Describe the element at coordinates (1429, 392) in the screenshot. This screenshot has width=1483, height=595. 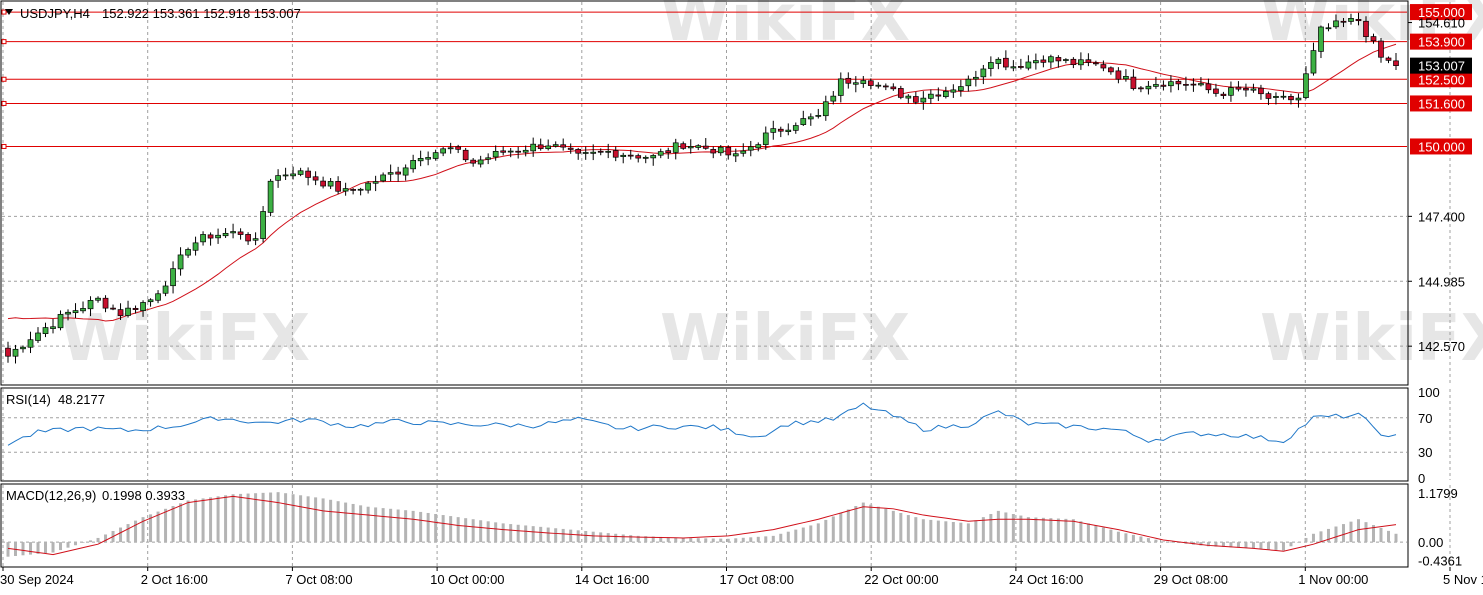
I see `rsi-axis-label: 100` at that location.